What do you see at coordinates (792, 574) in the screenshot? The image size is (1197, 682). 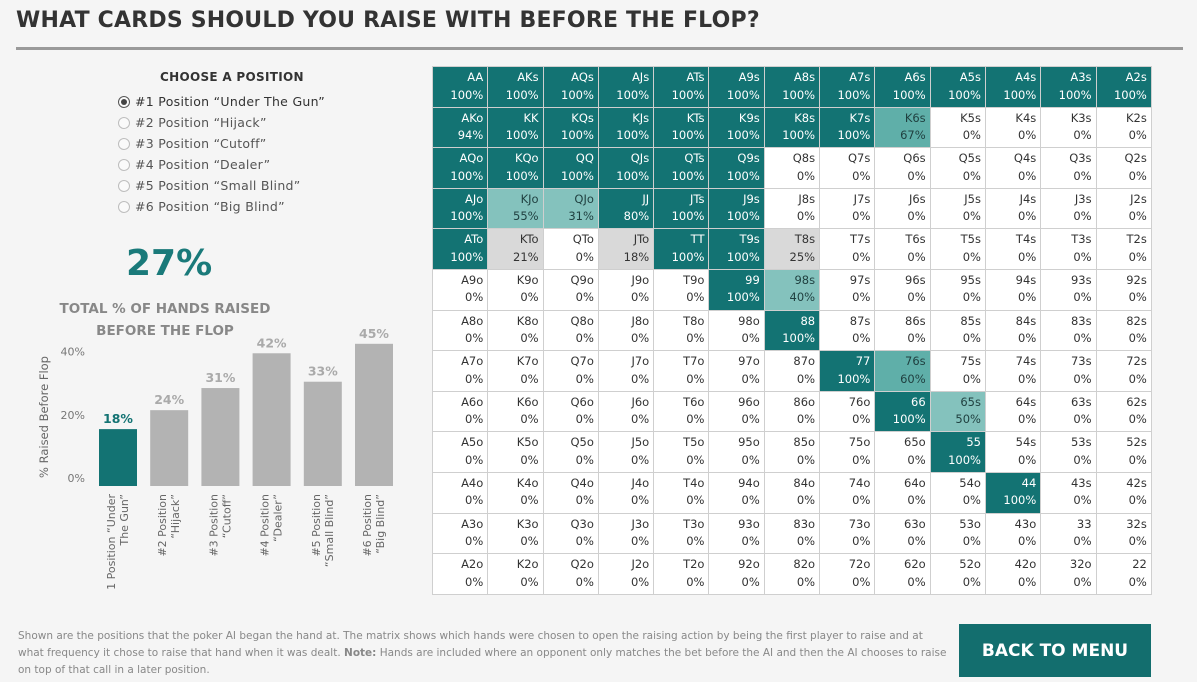 I see `hand-cell: 82o 0%` at bounding box center [792, 574].